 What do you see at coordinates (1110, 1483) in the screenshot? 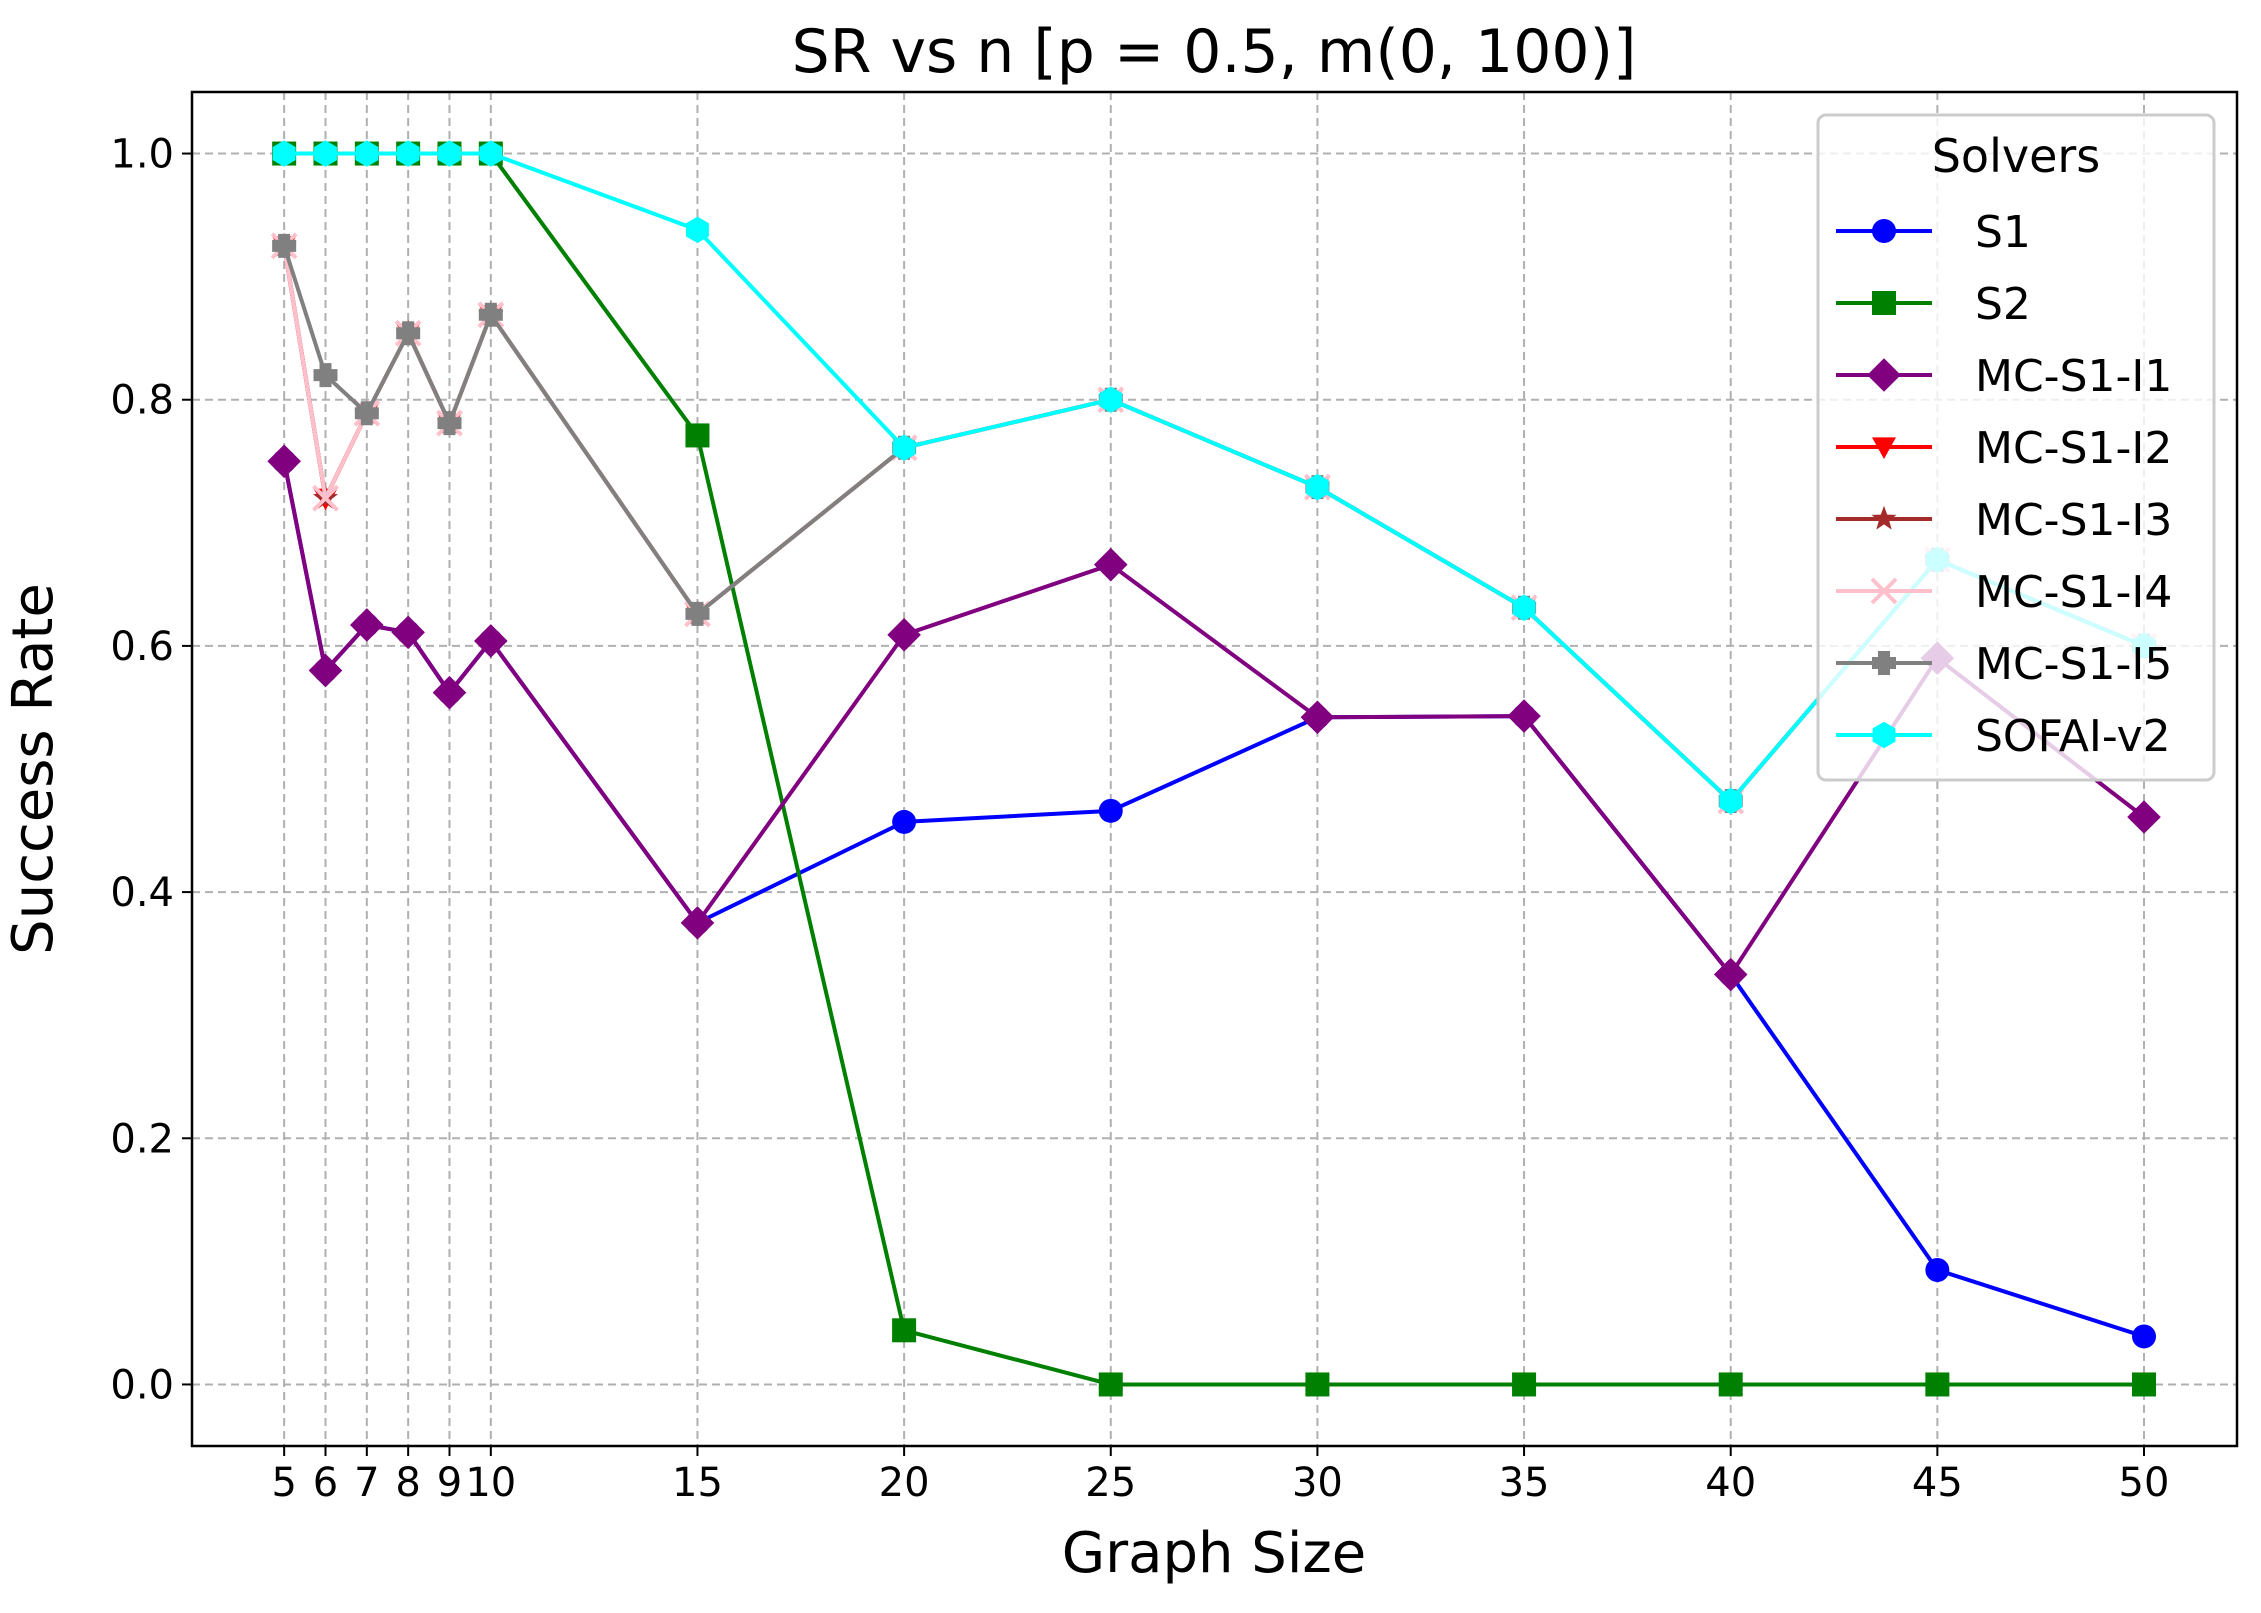
I see `x-tick-label: 25` at bounding box center [1110, 1483].